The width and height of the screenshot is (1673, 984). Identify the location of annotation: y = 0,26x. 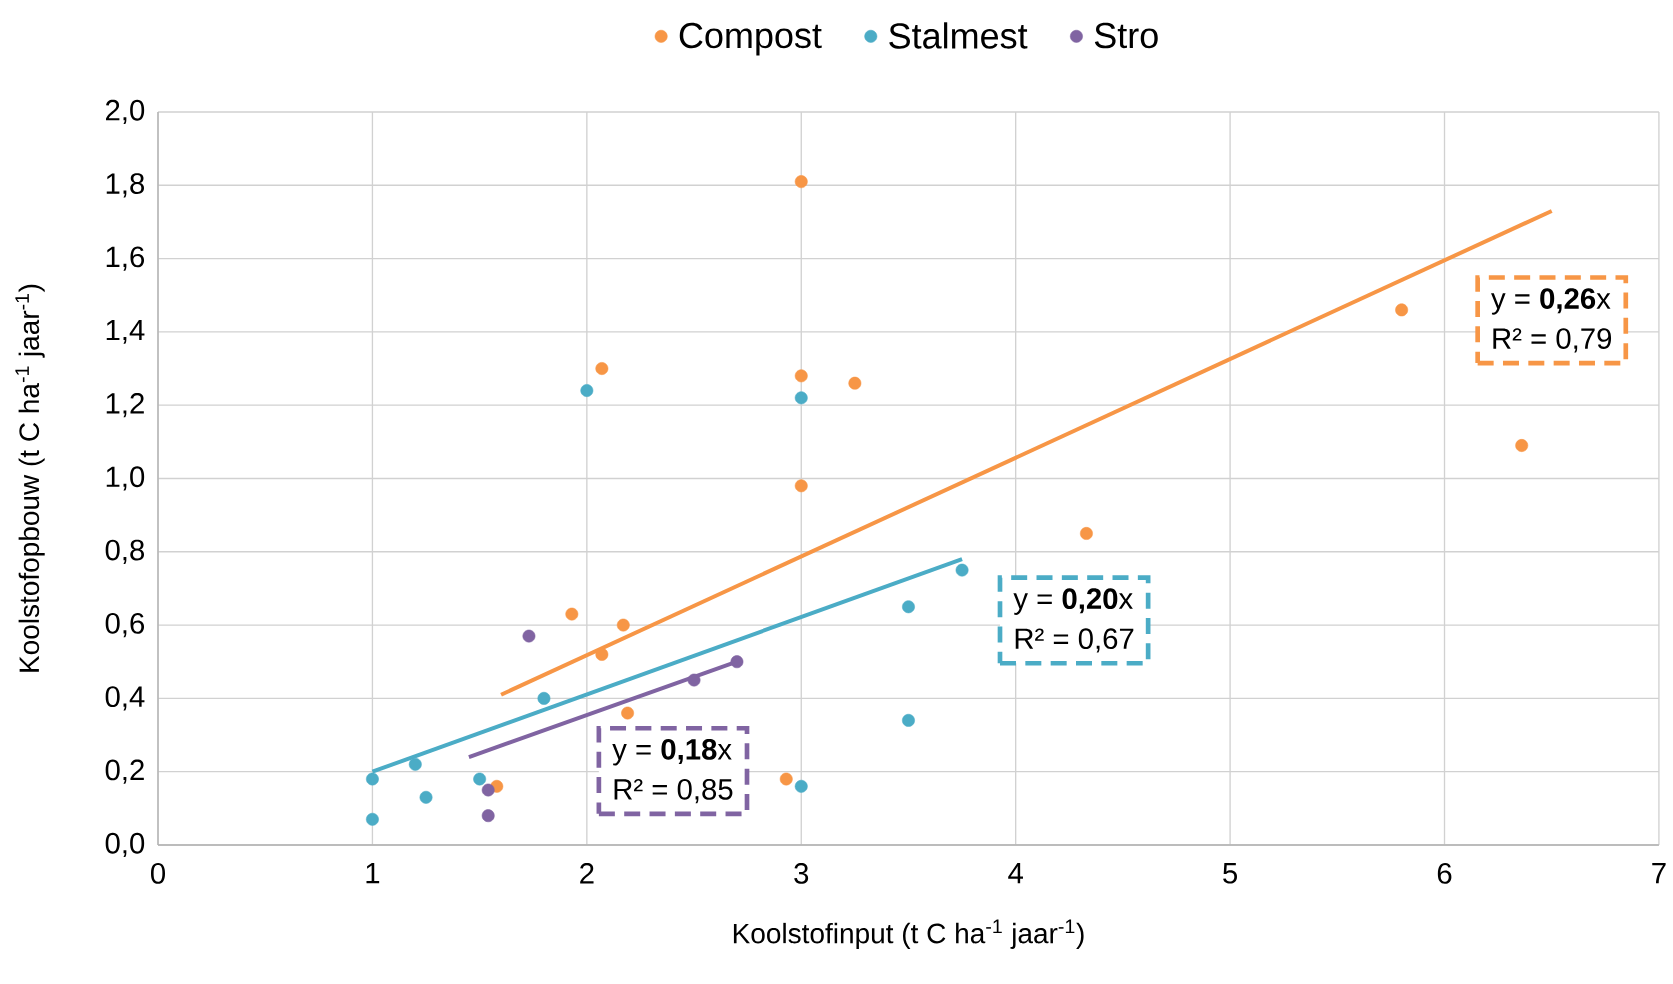
(1551, 301).